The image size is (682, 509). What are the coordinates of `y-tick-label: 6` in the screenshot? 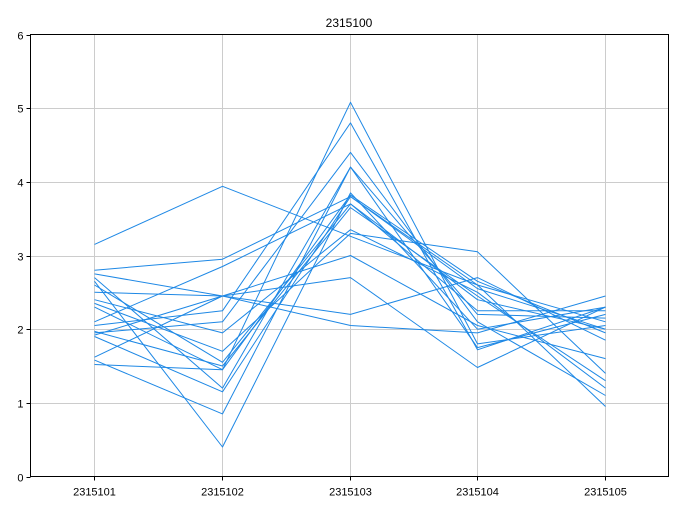 It's located at (20, 37).